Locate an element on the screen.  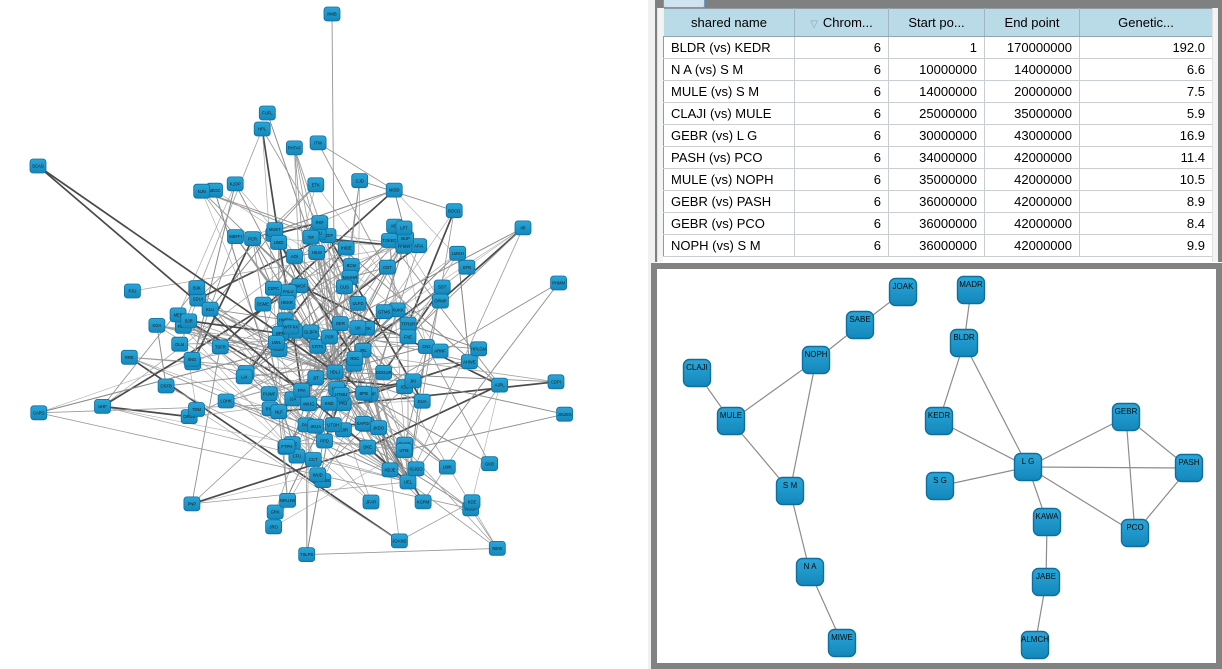
network-node: PHMM is located at coordinates (558, 283).